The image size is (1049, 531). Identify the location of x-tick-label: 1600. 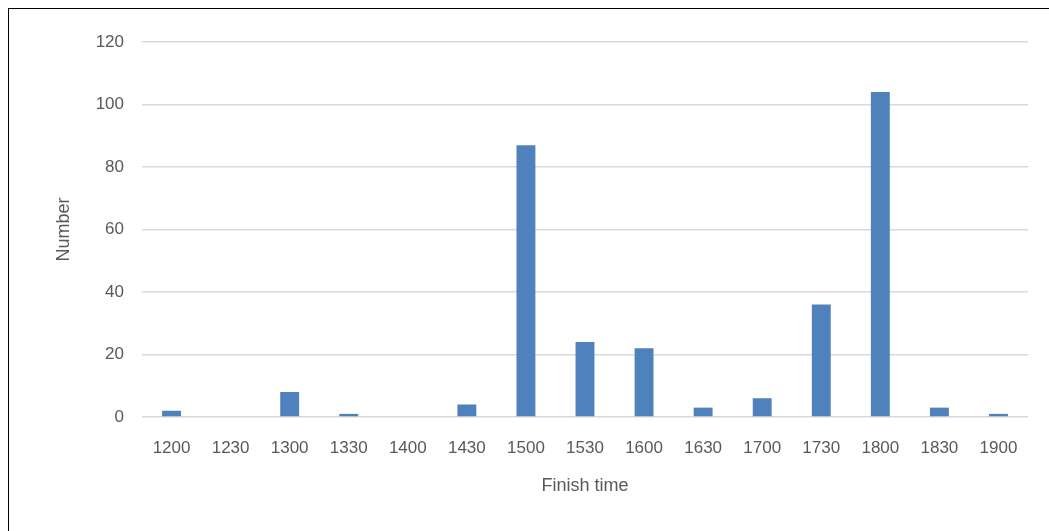
(644, 447).